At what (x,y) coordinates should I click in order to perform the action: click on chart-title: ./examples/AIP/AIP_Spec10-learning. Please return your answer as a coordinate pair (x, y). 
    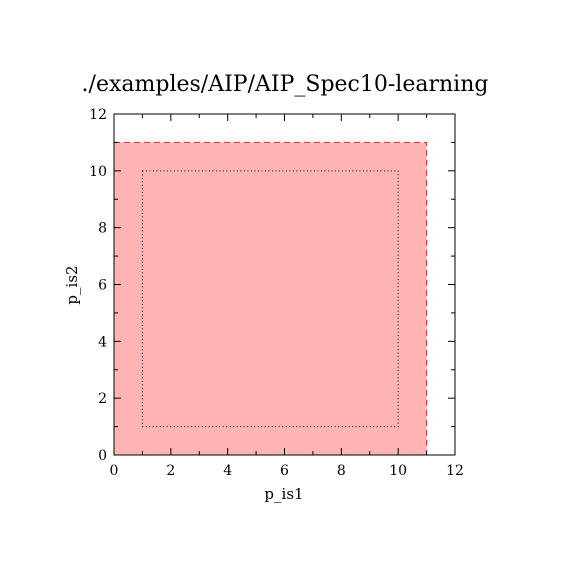
    Looking at the image, I should click on (285, 84).